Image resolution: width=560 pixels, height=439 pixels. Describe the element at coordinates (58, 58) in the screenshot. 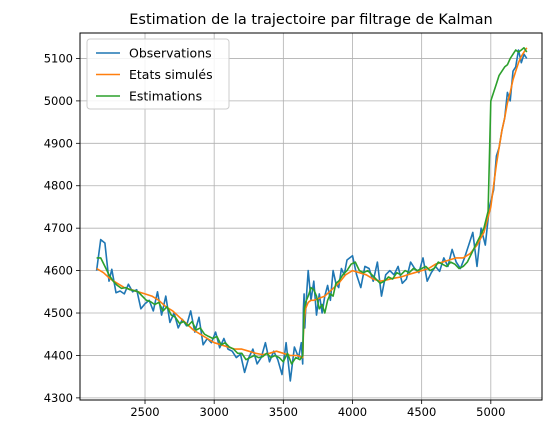

I see `y-tick-label: 5100` at that location.